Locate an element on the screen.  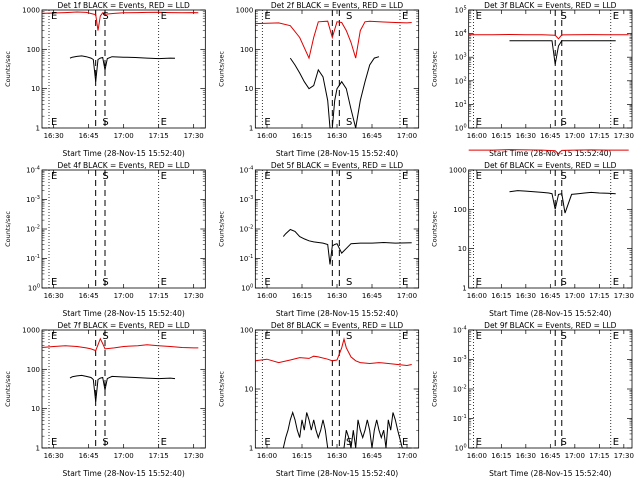
y-tick-label: 10³ is located at coordinates (461, 57).